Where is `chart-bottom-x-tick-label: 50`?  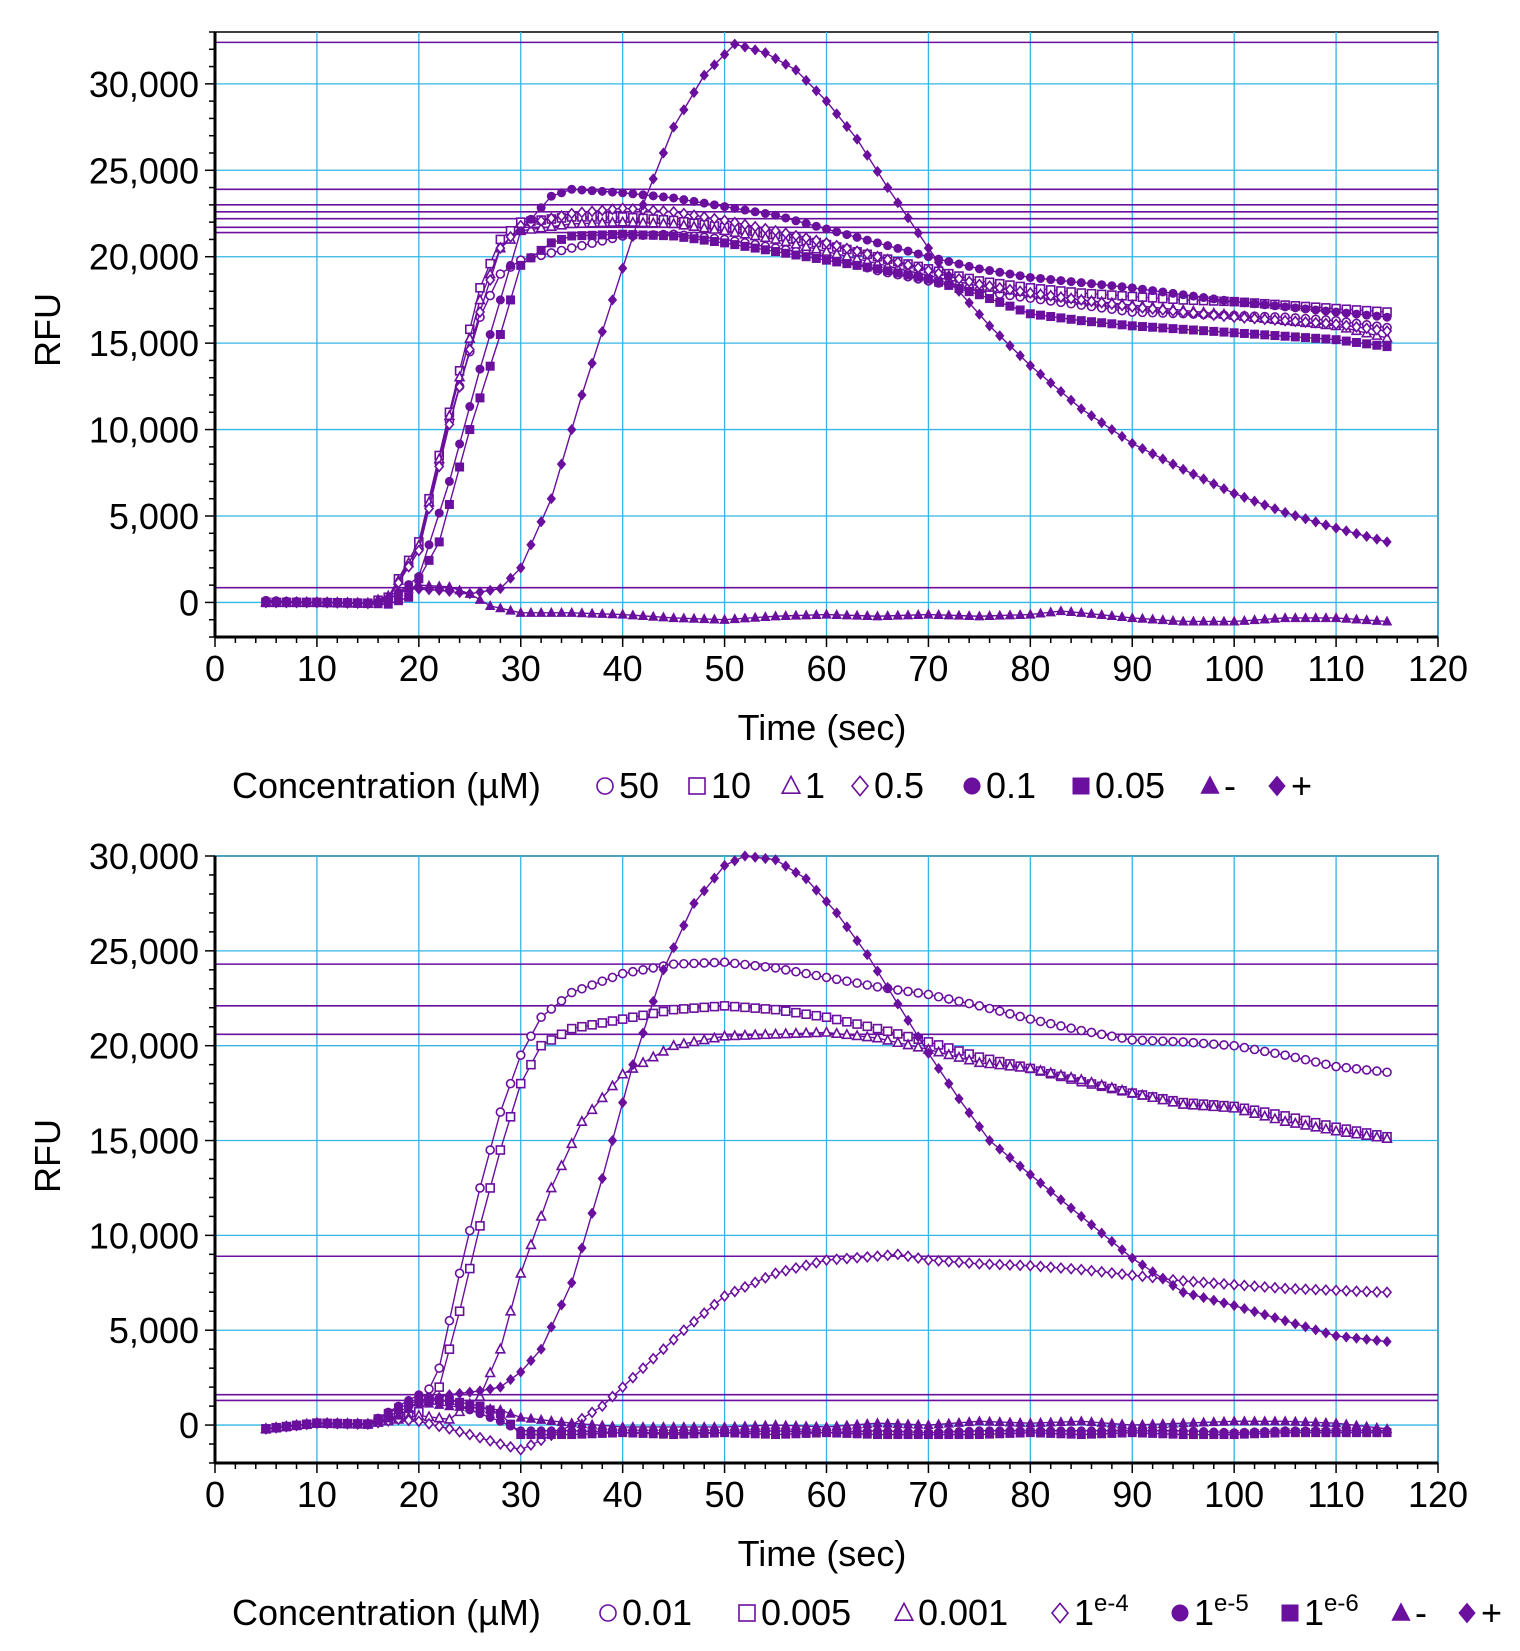 chart-bottom-x-tick-label: 50 is located at coordinates (725, 1494).